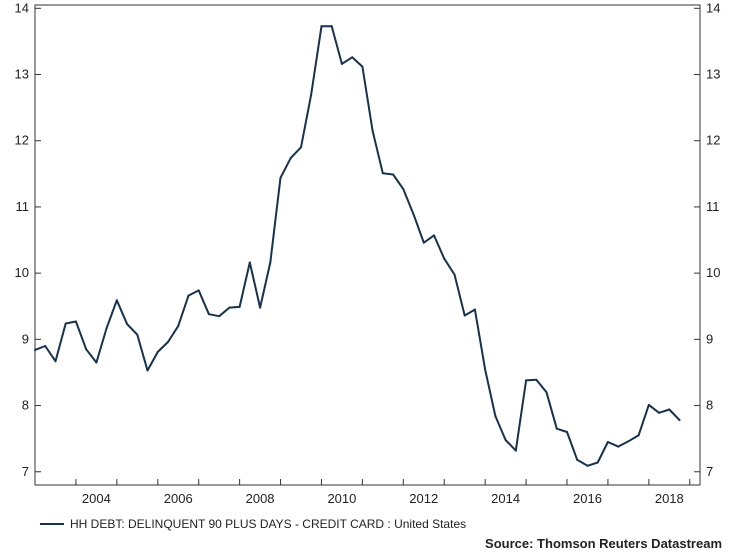  I want to click on y-tick-label-right: 13, so click(713, 74).